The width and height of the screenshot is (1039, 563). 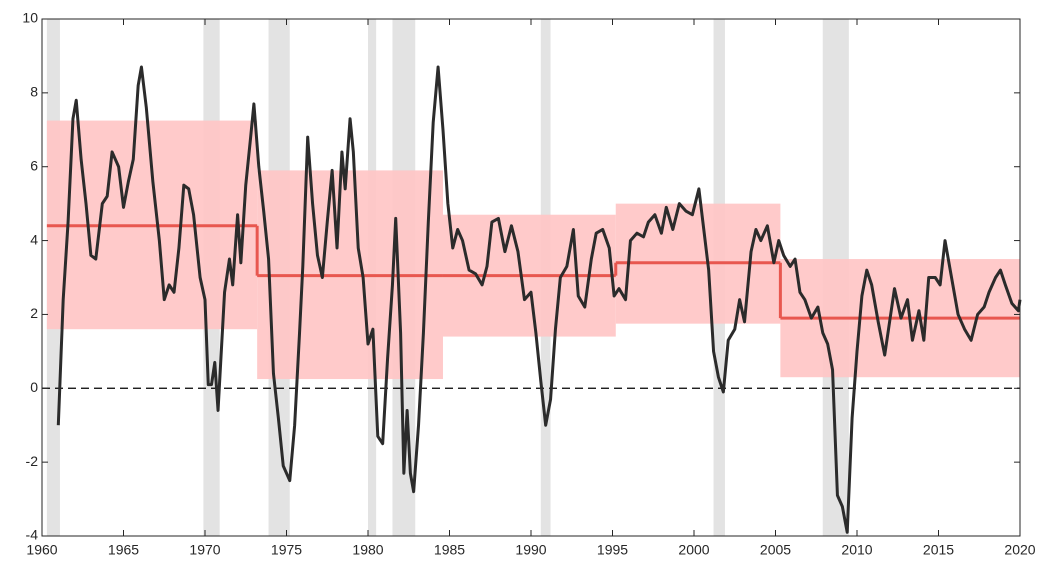 What do you see at coordinates (34, 239) in the screenshot?
I see `y-tick-label: 4` at bounding box center [34, 239].